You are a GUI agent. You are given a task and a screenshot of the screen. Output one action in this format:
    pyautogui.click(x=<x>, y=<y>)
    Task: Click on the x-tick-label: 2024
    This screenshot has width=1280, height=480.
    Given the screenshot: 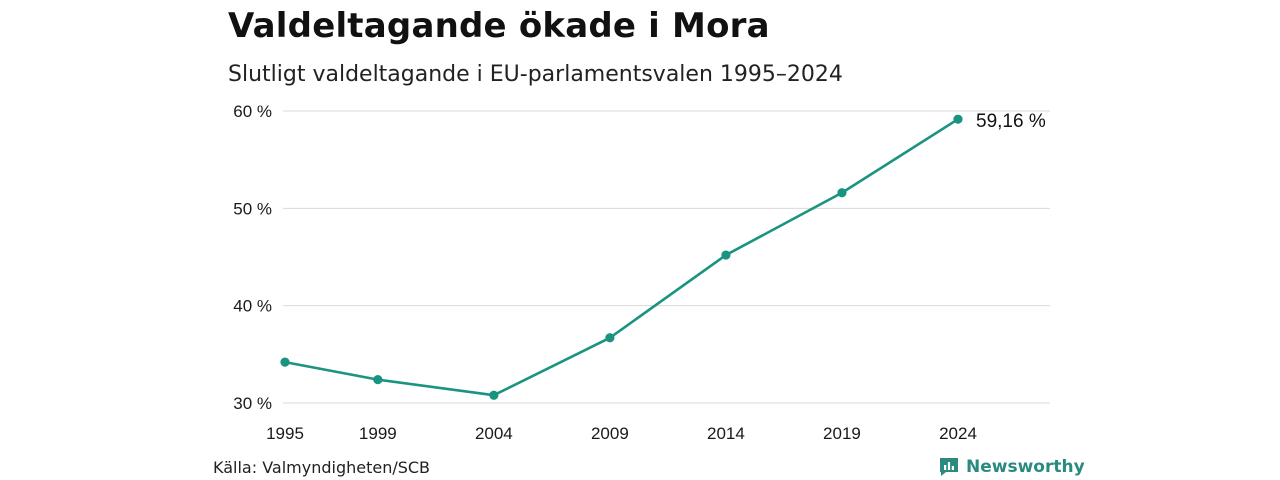 What is the action you would take?
    pyautogui.click(x=958, y=433)
    